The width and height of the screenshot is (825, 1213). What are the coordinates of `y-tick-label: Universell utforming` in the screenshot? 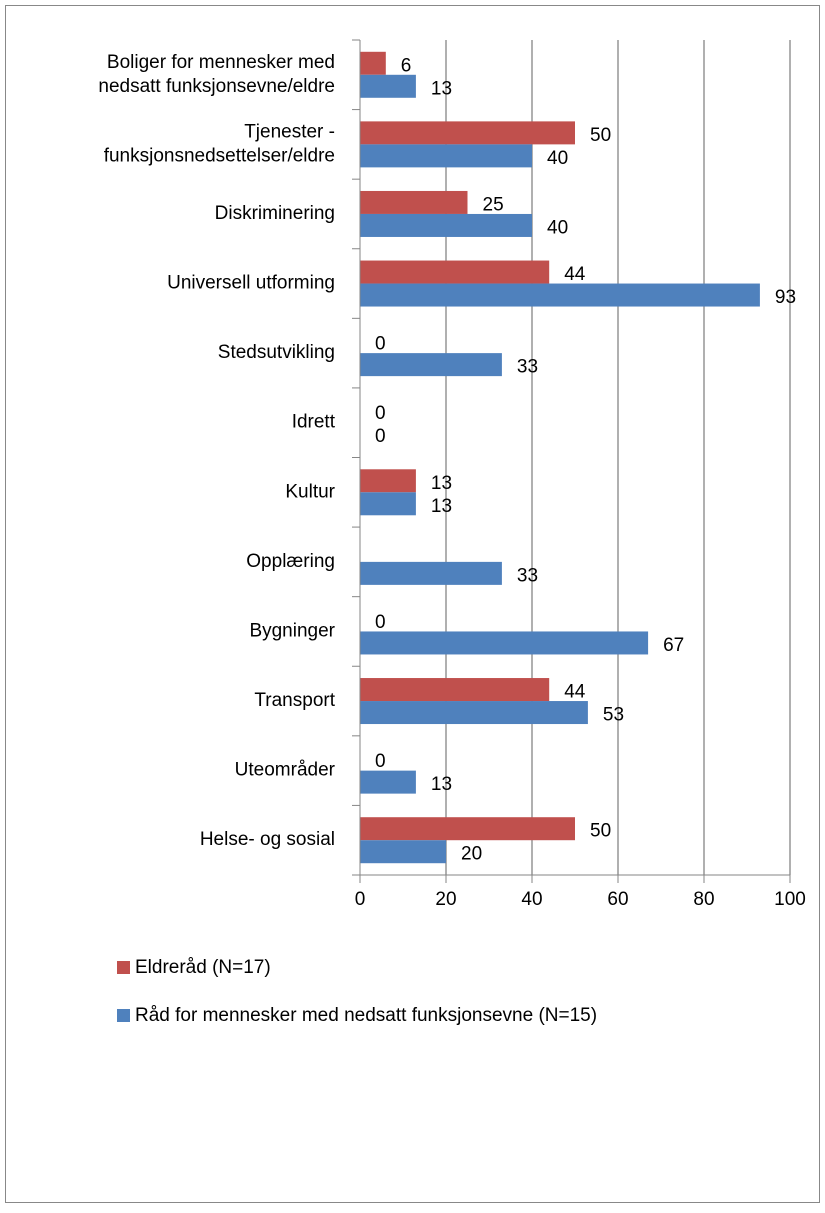 It's located at (251, 283).